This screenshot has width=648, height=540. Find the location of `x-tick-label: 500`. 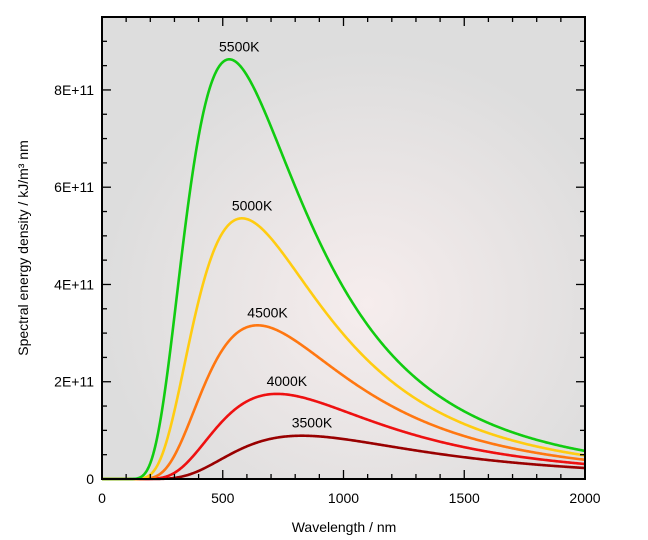

x-tick-label: 500 is located at coordinates (223, 498).